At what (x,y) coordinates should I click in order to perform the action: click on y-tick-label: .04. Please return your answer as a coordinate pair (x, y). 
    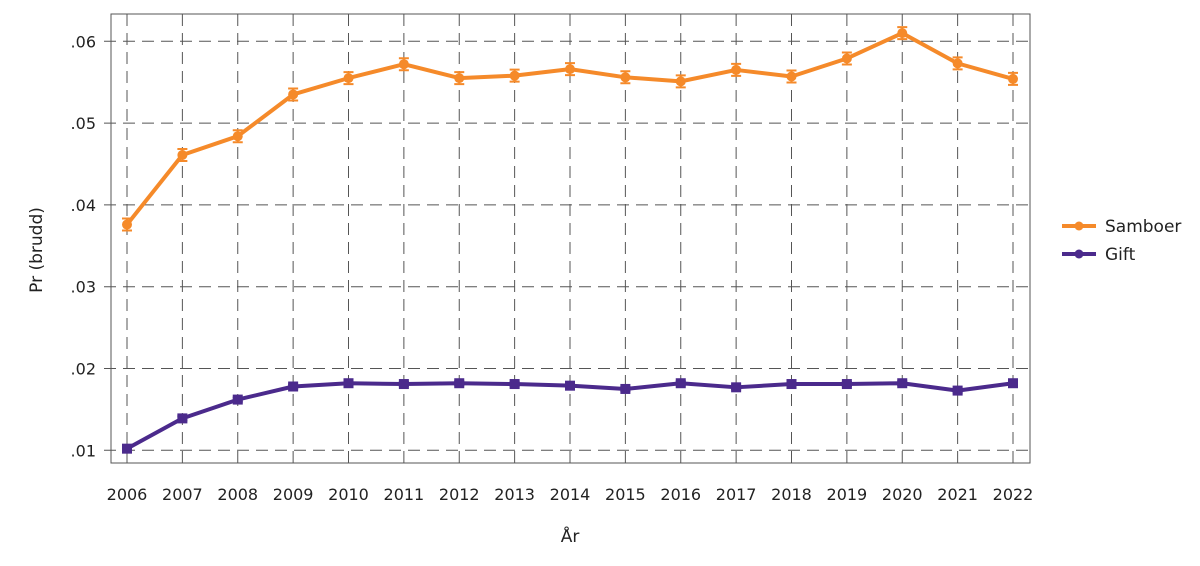
    Looking at the image, I should click on (83, 205).